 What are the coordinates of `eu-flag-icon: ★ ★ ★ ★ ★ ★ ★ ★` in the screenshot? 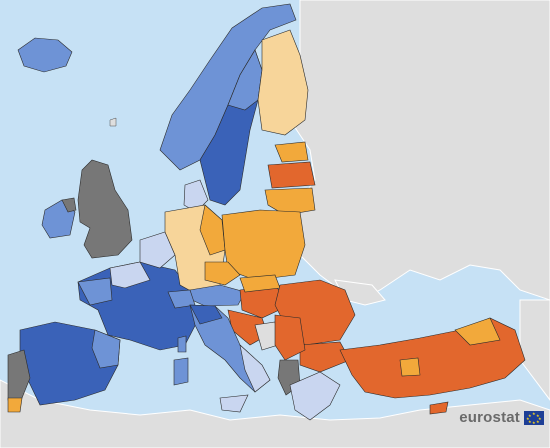 It's located at (534, 417).